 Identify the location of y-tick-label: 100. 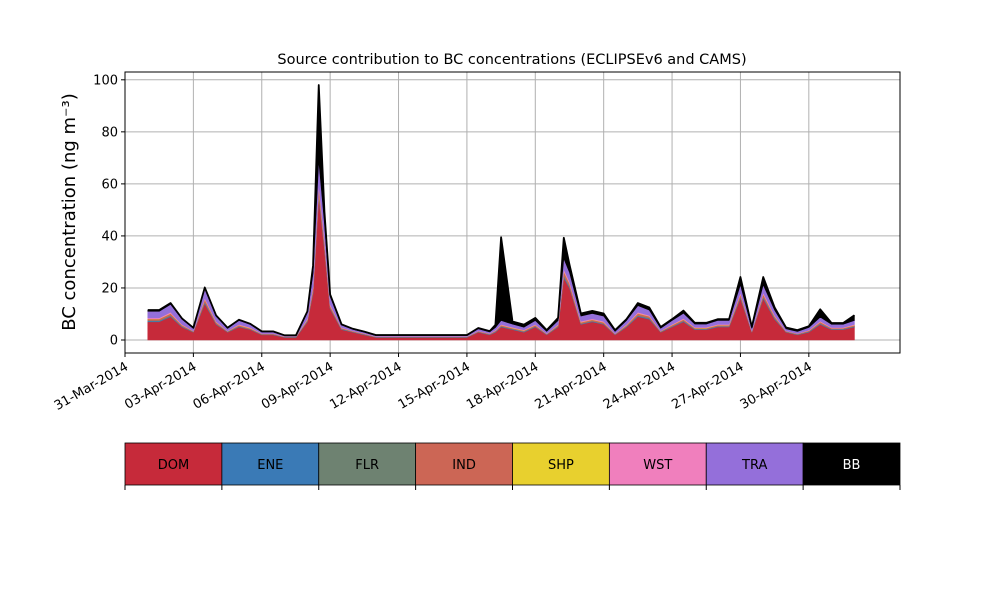
(105, 80).